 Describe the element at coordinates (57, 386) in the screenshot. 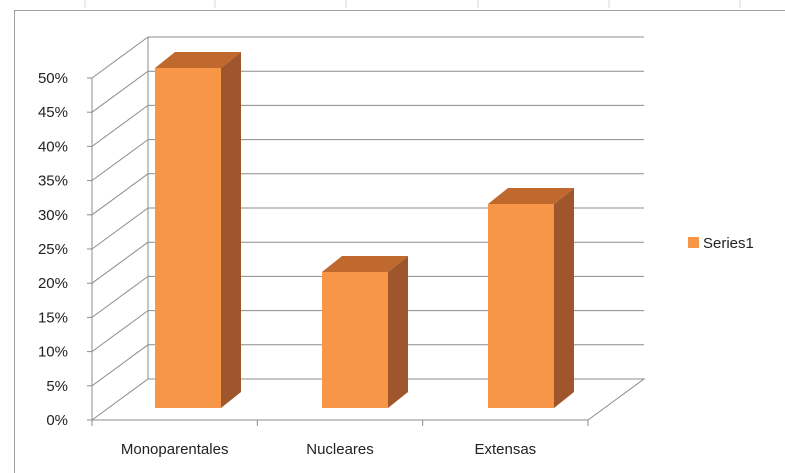

I see `y-tick-label: 5%` at that location.